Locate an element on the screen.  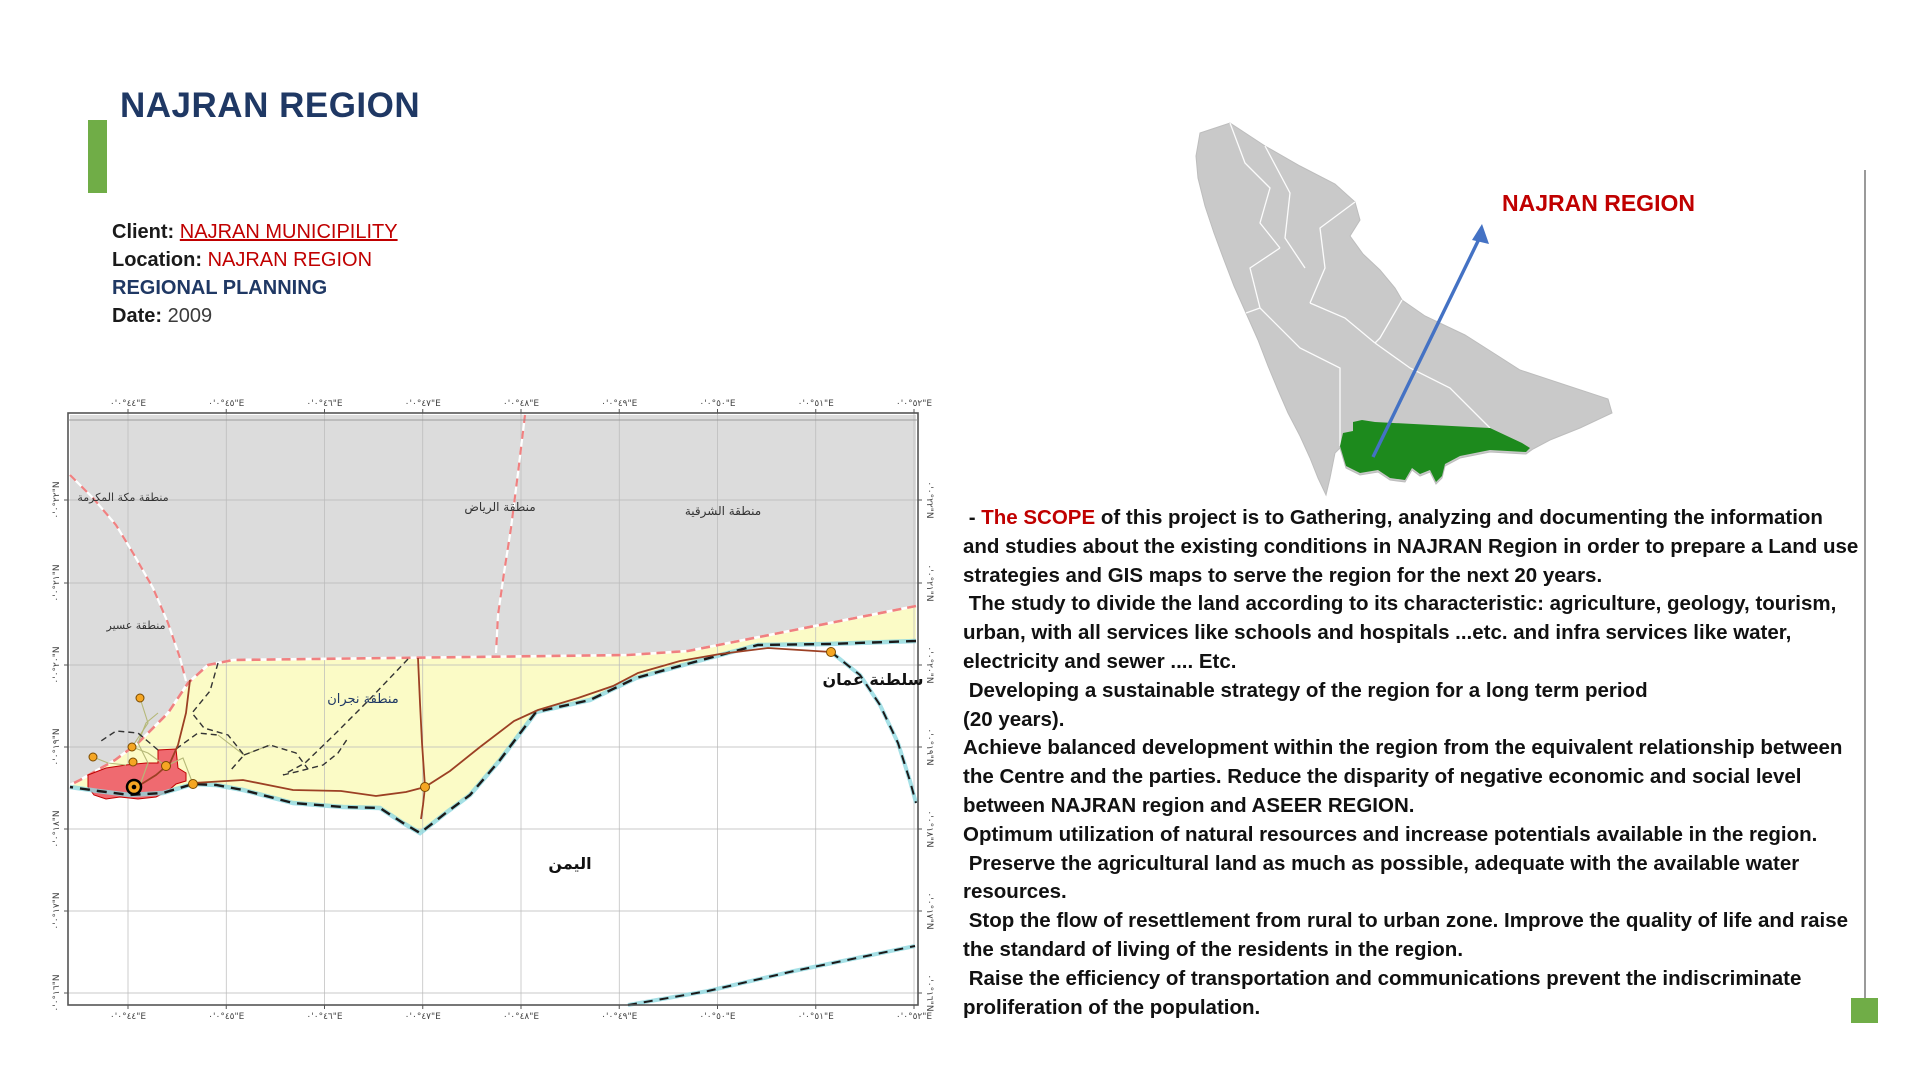
location-value: NAJRAN REGION is located at coordinates (290, 260).